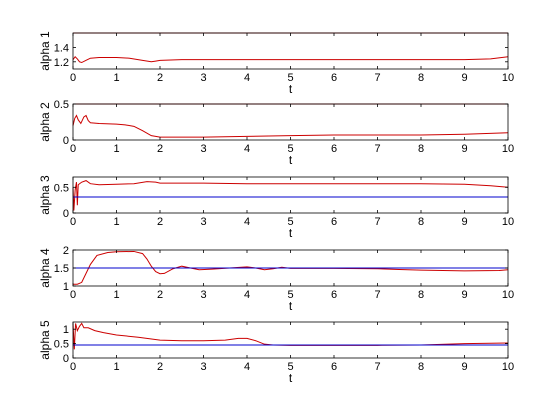 The height and width of the screenshot is (420, 560). What do you see at coordinates (45, 340) in the screenshot?
I see `y-axis-label: alpha 5` at bounding box center [45, 340].